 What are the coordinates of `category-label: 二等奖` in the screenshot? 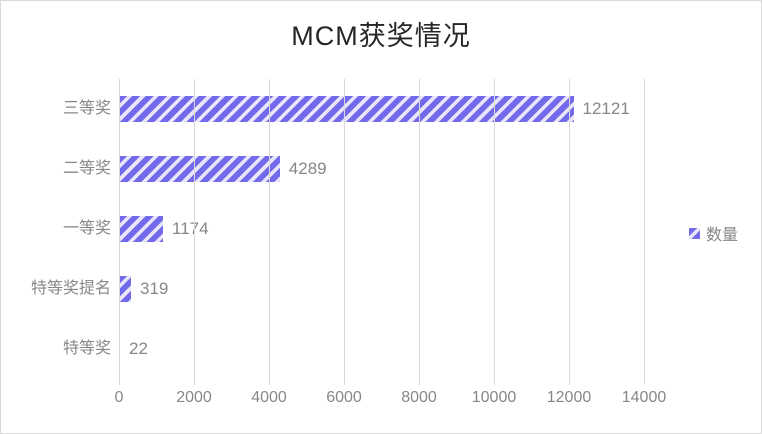 It's located at (86, 168).